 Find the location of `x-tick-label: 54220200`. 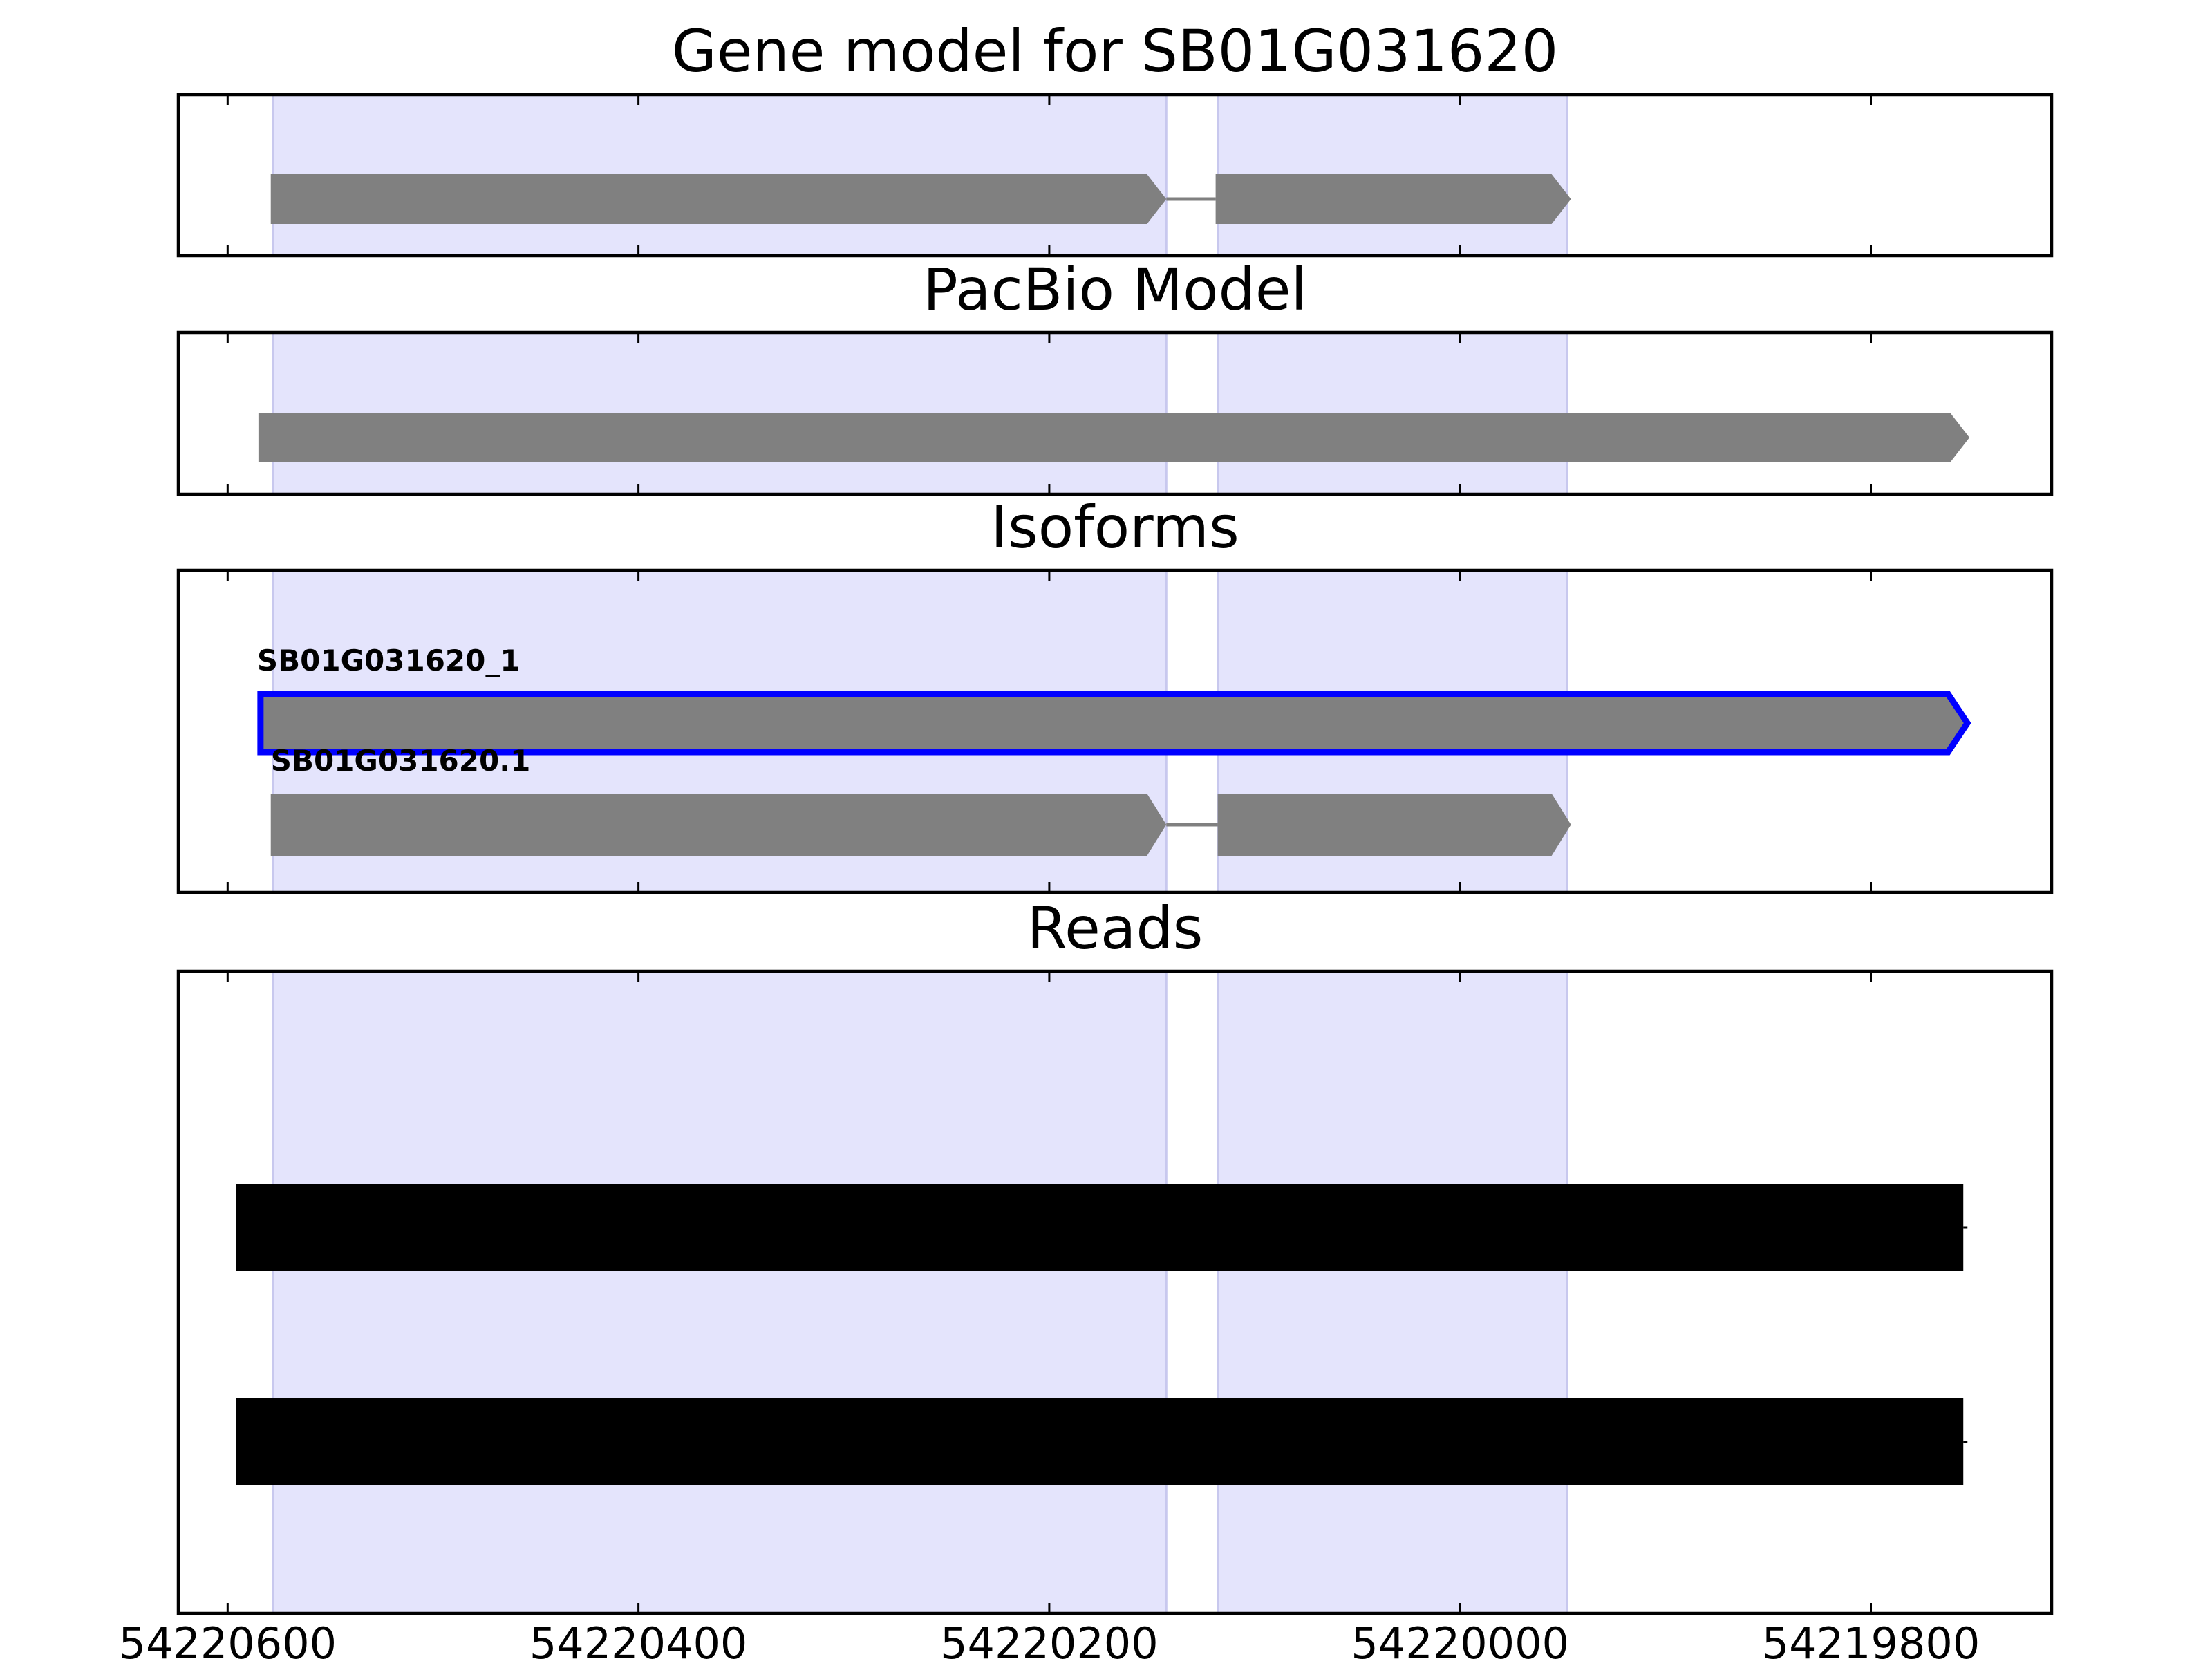

x-tick-label: 54220200 is located at coordinates (1049, 1638).